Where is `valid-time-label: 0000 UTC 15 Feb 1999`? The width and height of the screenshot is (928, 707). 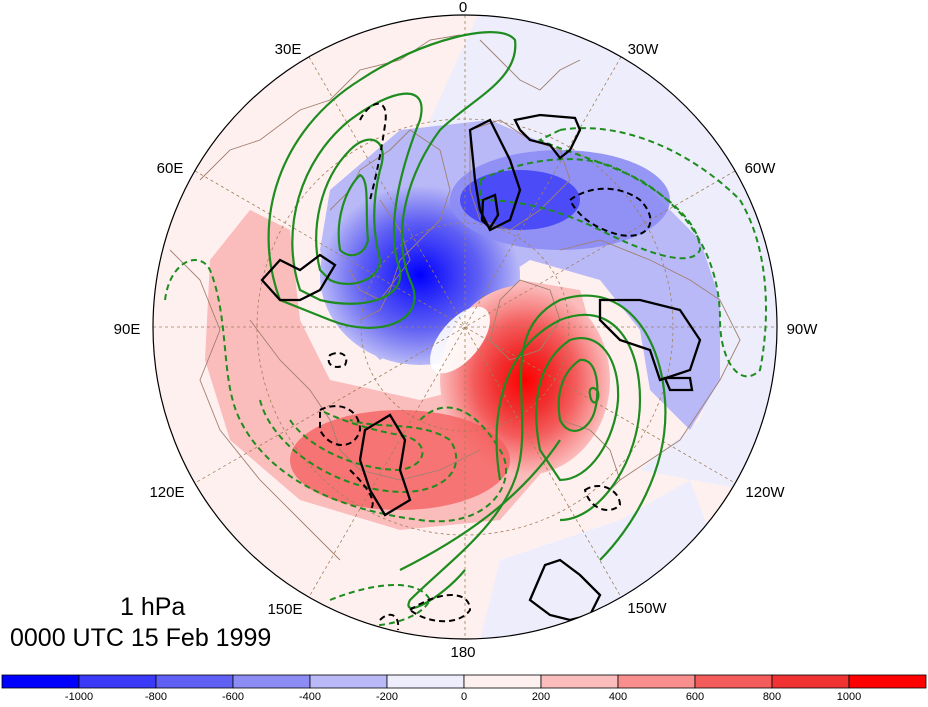 valid-time-label: 0000 UTC 15 Feb 1999 is located at coordinates (141, 638).